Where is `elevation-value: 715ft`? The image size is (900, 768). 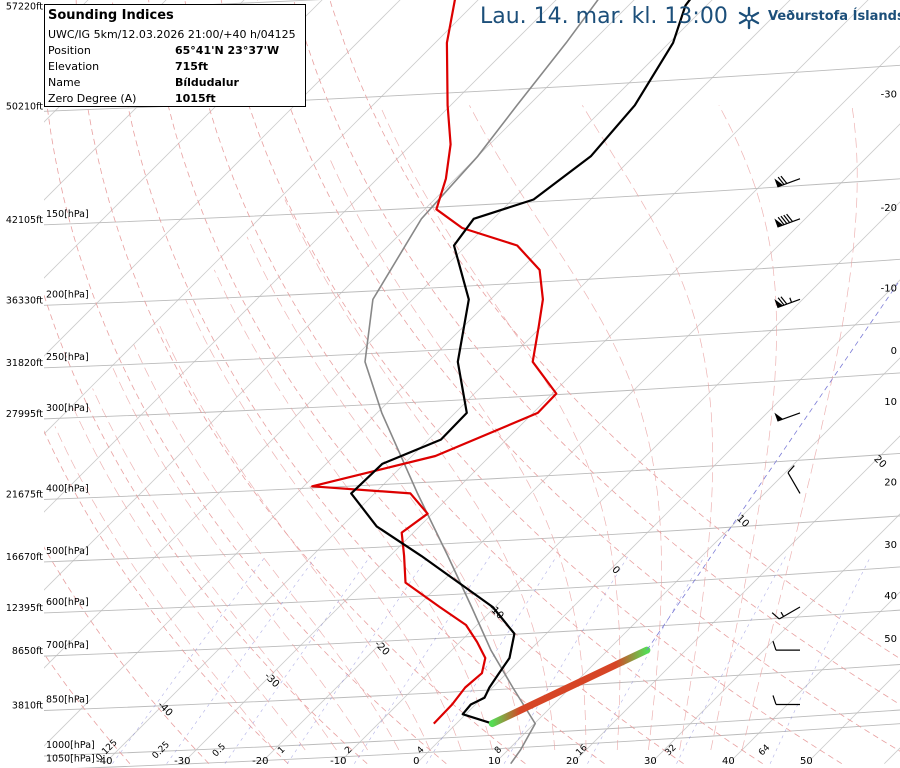 elevation-value: 715ft is located at coordinates (192, 66).